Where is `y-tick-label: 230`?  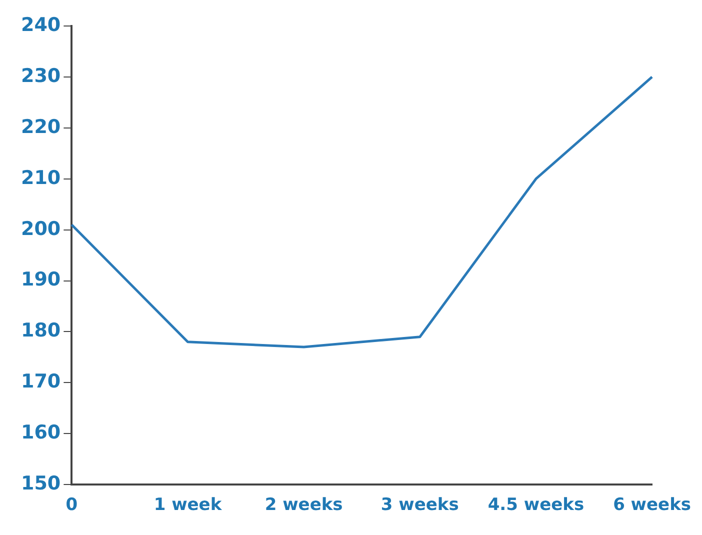
y-tick-label: 230 is located at coordinates (40, 75).